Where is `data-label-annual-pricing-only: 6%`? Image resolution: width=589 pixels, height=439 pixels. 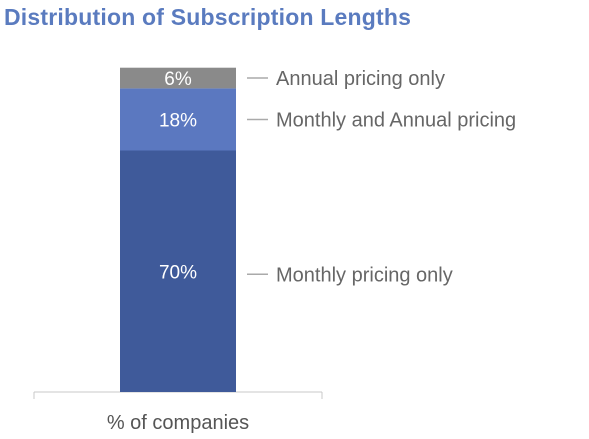
data-label-annual-pricing-only: 6% is located at coordinates (178, 79).